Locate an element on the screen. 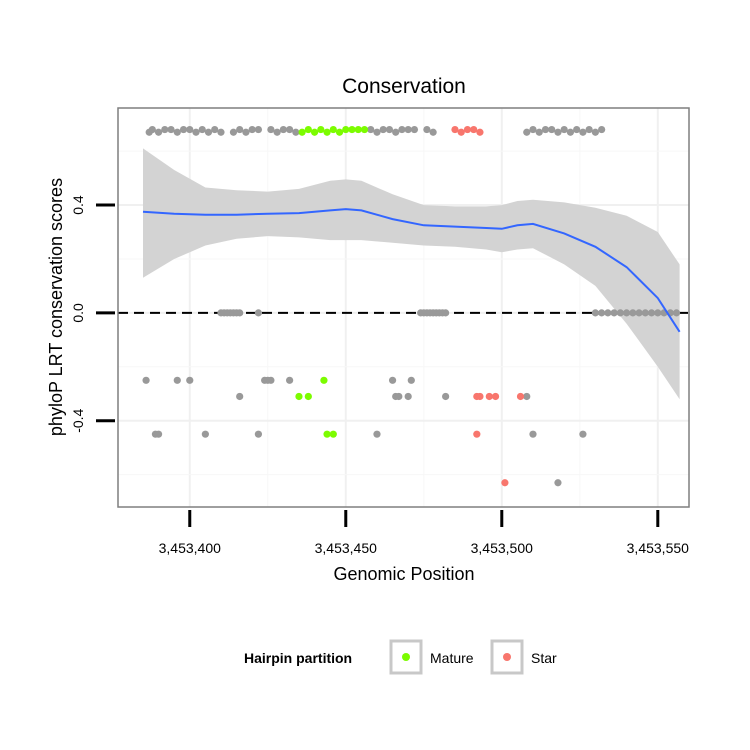 The width and height of the screenshot is (750, 750). legend: Hairpin partition Mature Star is located at coordinates (400, 657).